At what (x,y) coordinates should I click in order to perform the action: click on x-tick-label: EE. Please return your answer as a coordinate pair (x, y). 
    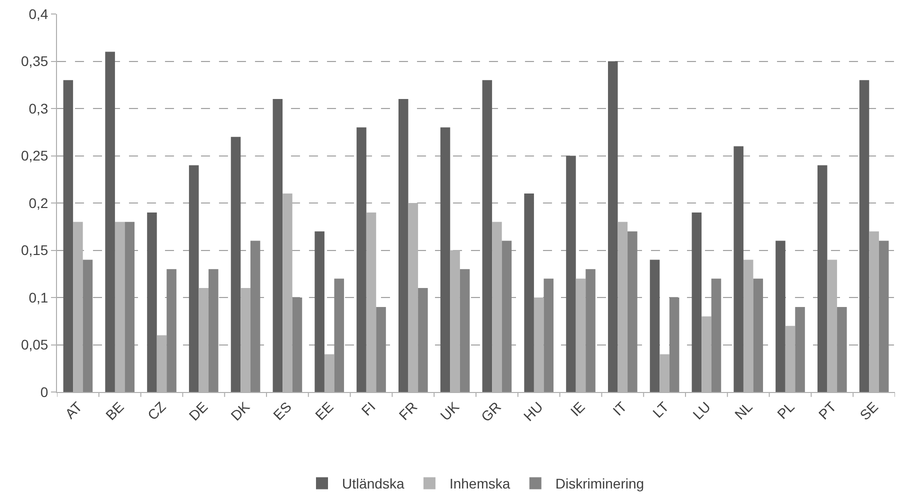
    Looking at the image, I should click on (324, 411).